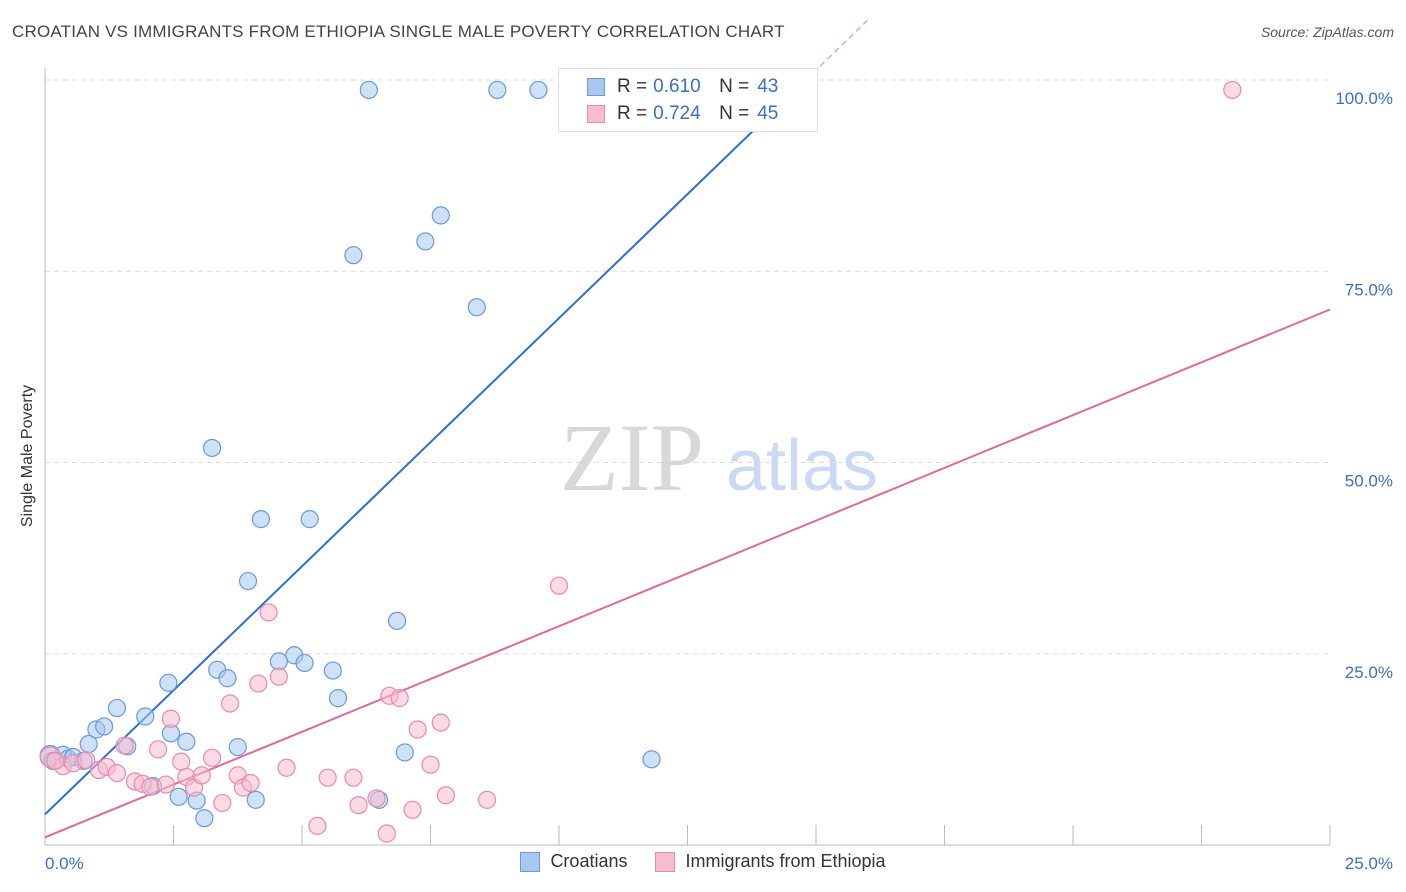 This screenshot has width=1406, height=892. I want to click on legend-r-value: 0.610, so click(677, 86).